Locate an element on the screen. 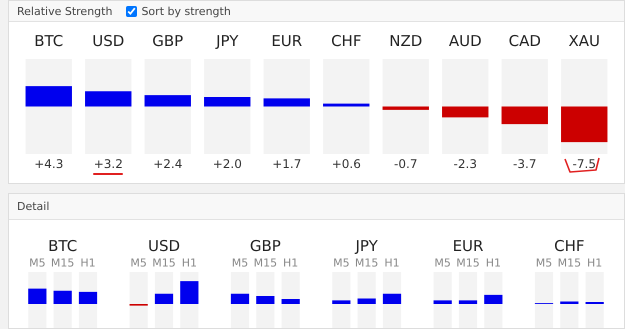 This screenshot has width=625, height=329. data-label: +2.4 is located at coordinates (167, 164).